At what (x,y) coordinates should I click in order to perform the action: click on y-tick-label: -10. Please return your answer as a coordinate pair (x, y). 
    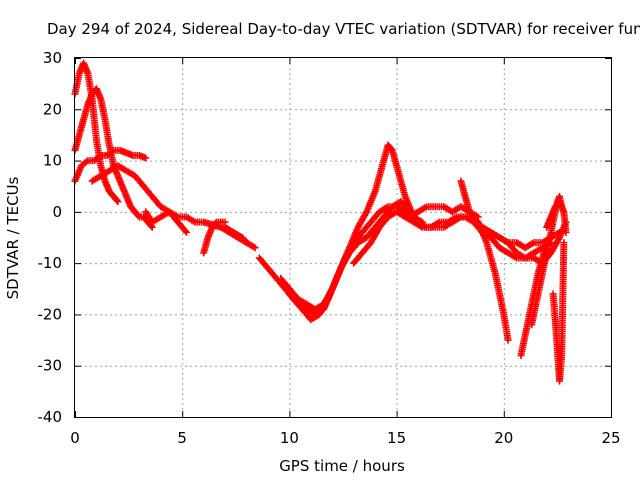
    Looking at the image, I should click on (50, 263).